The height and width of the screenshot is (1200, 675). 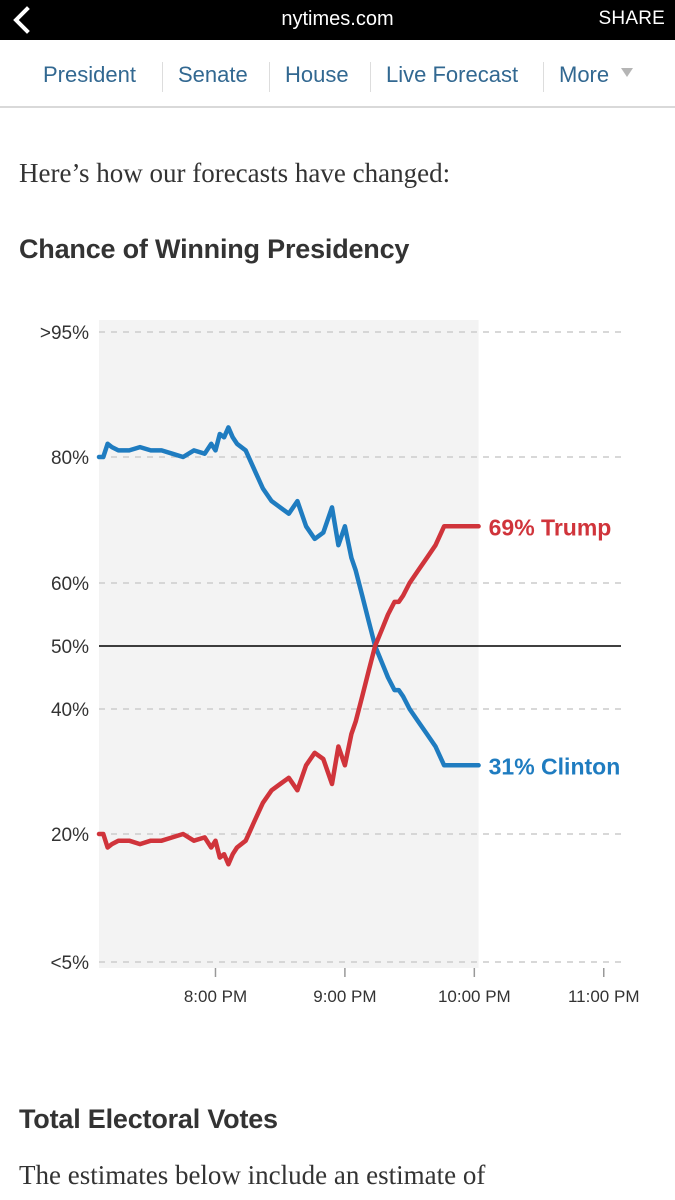 I want to click on site-domain: nytimes.com, so click(x=337, y=19).